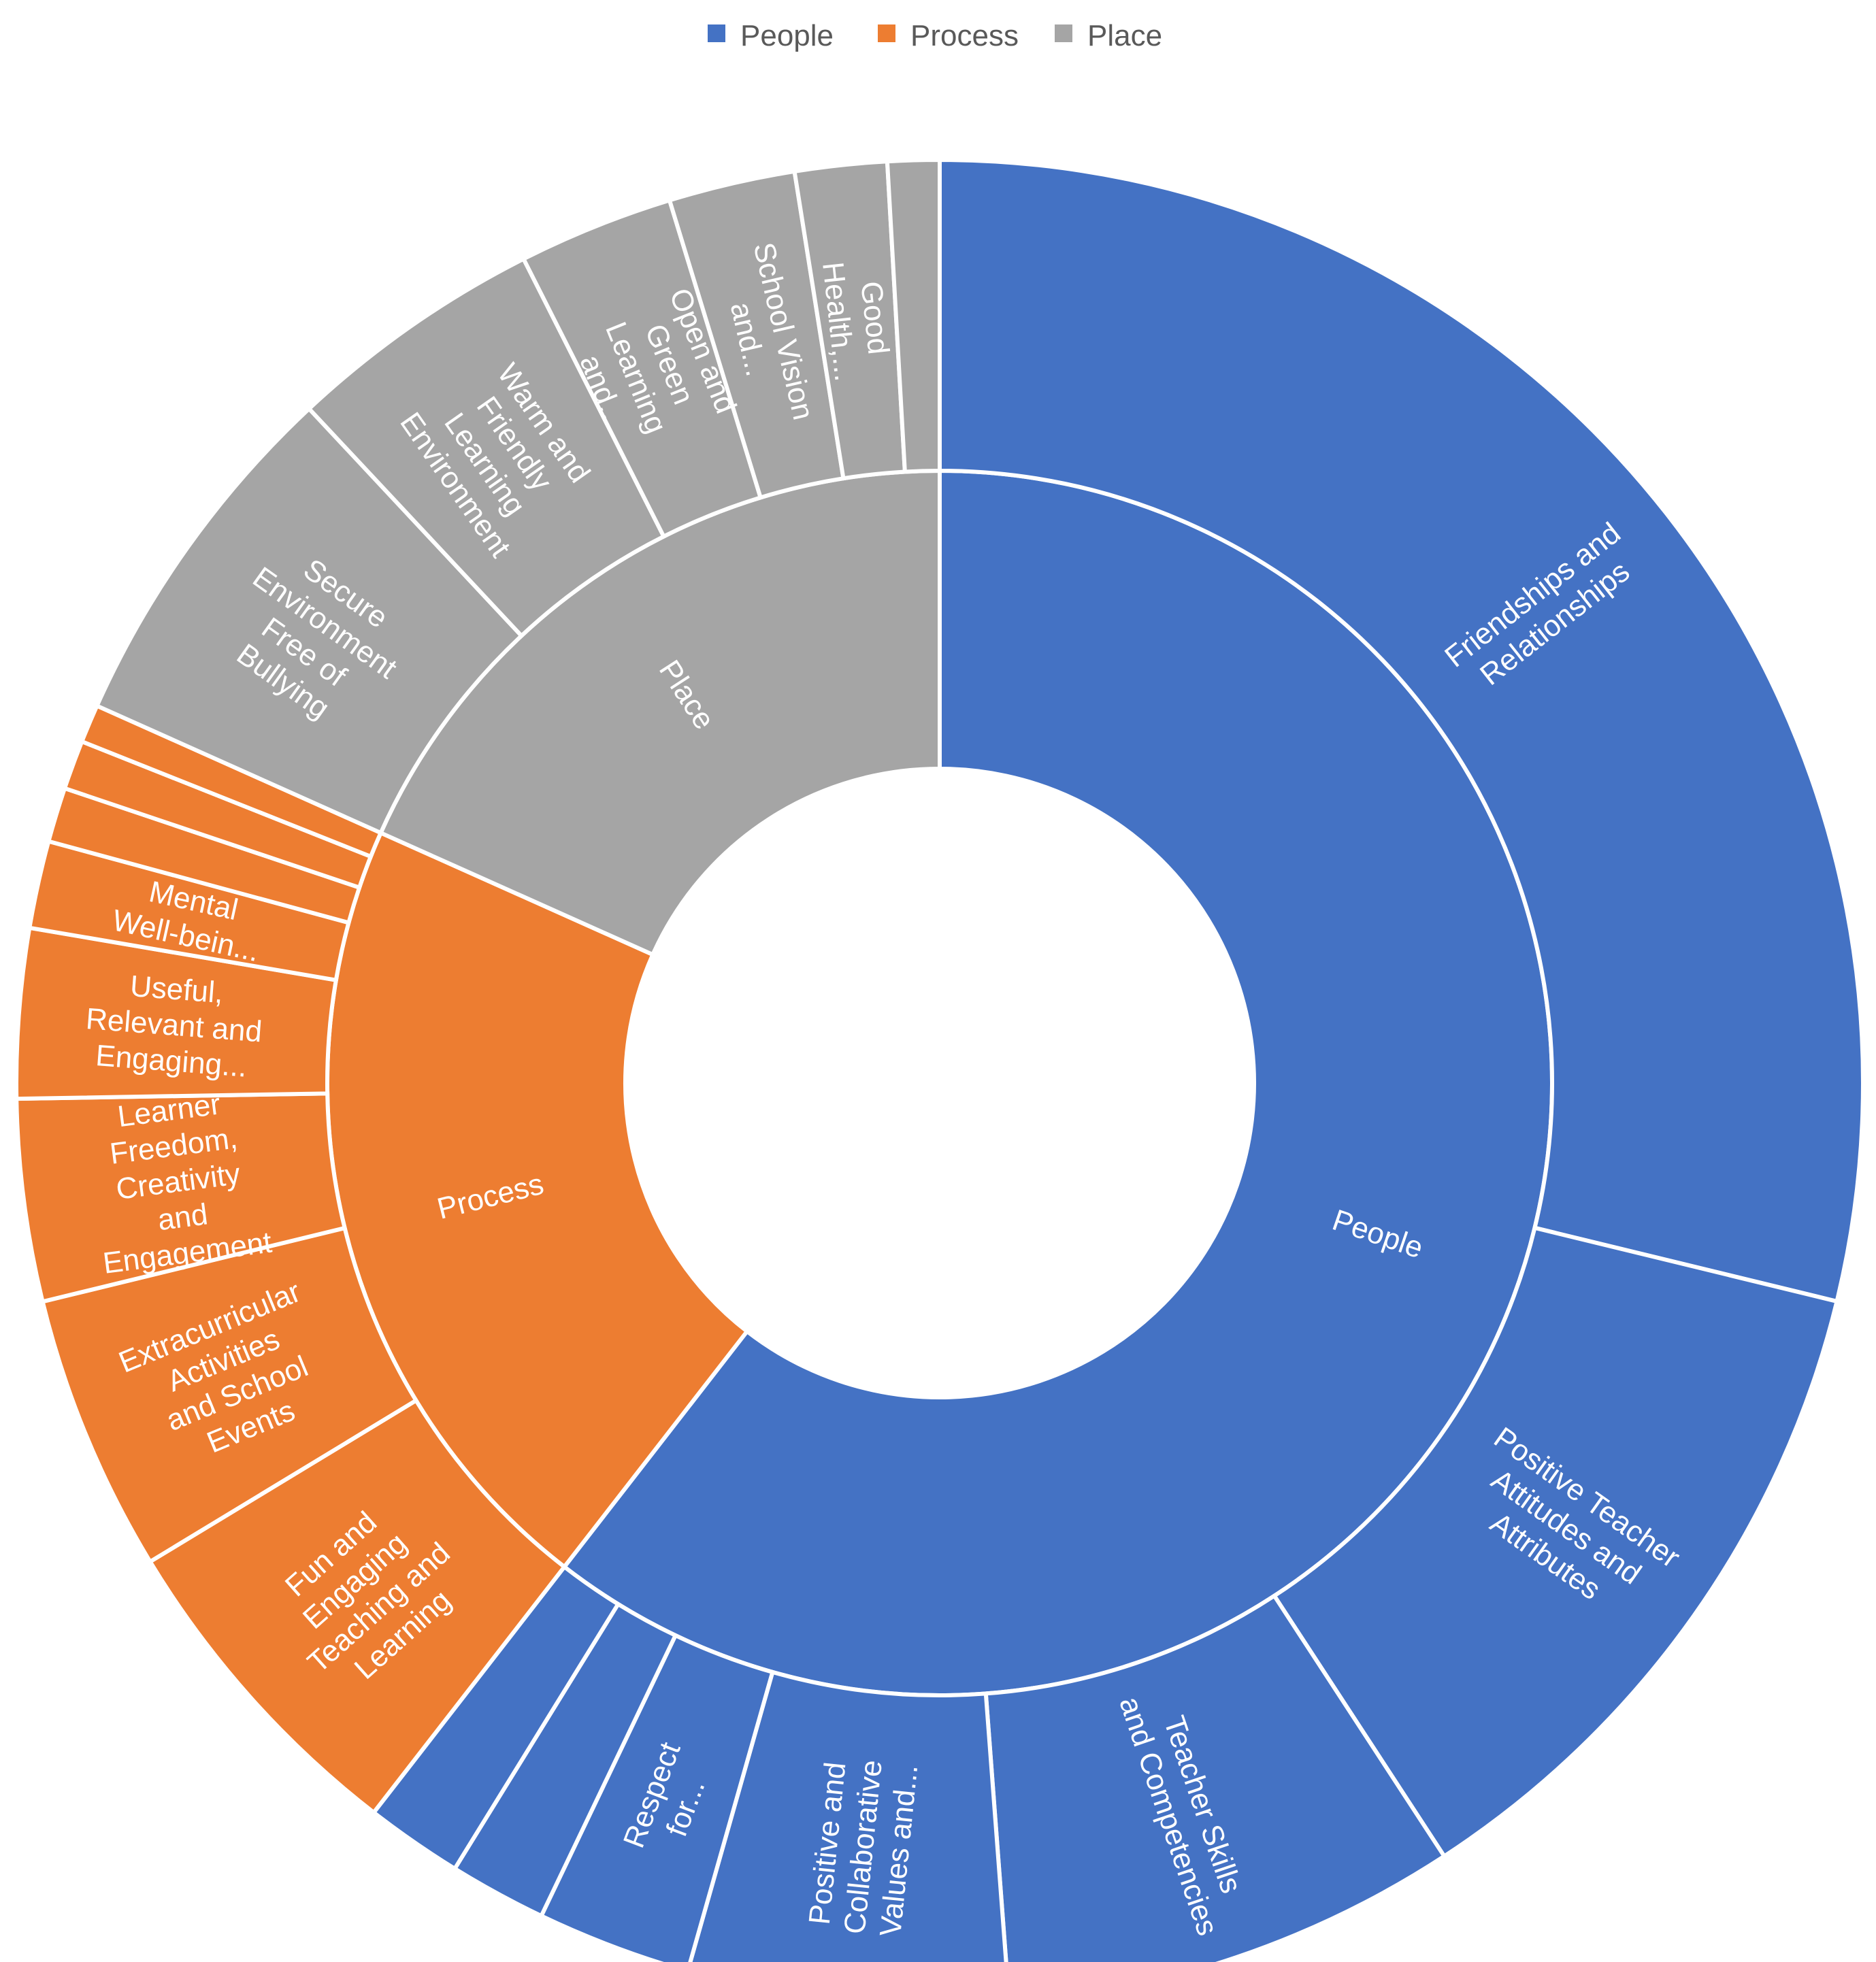 This screenshot has width=1876, height=1962. What do you see at coordinates (964, 35) in the screenshot?
I see `legend-label-process: Process` at bounding box center [964, 35].